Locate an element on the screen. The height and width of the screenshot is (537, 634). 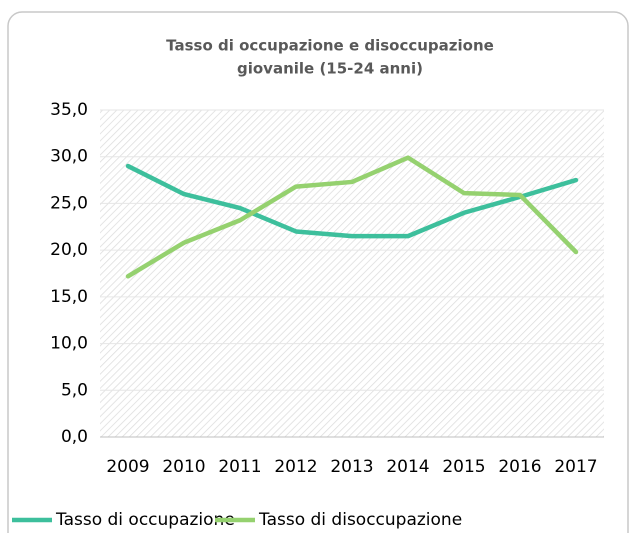
y-tick-label: 25,0 is located at coordinates (69, 203).